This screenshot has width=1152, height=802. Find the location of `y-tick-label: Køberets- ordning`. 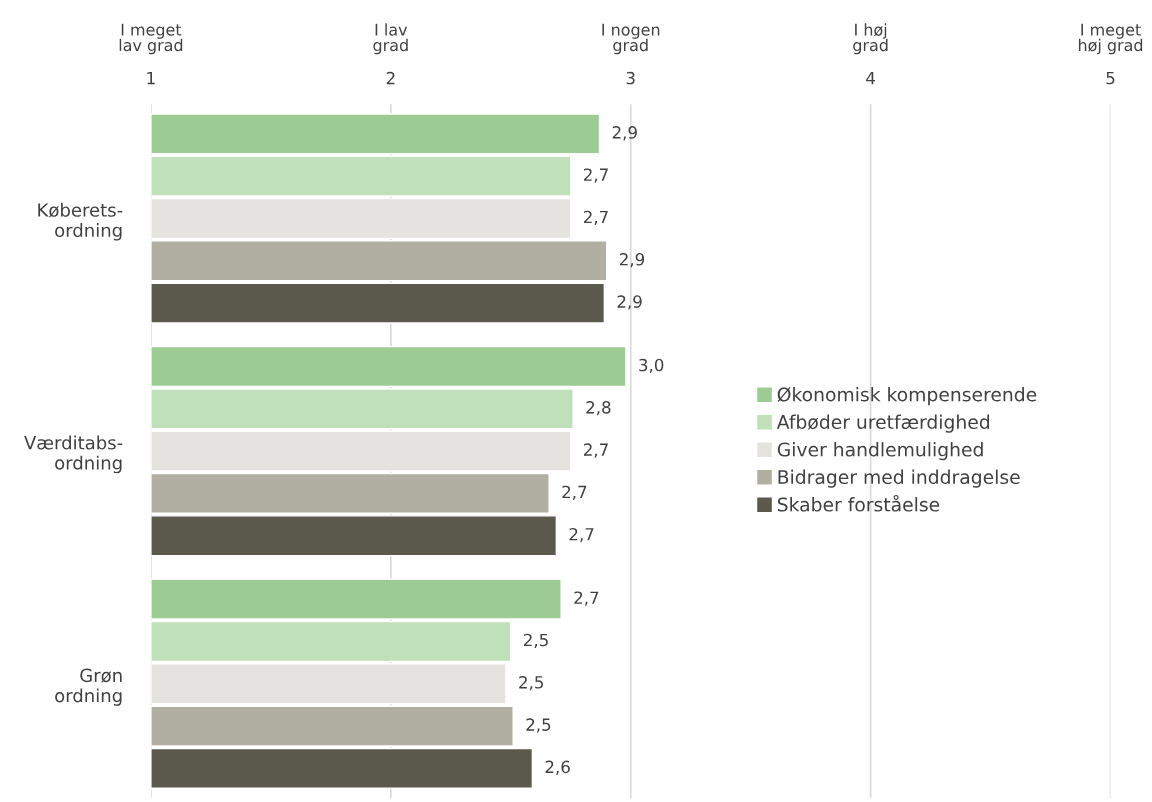

y-tick-label: Køberets- ordning is located at coordinates (80, 221).